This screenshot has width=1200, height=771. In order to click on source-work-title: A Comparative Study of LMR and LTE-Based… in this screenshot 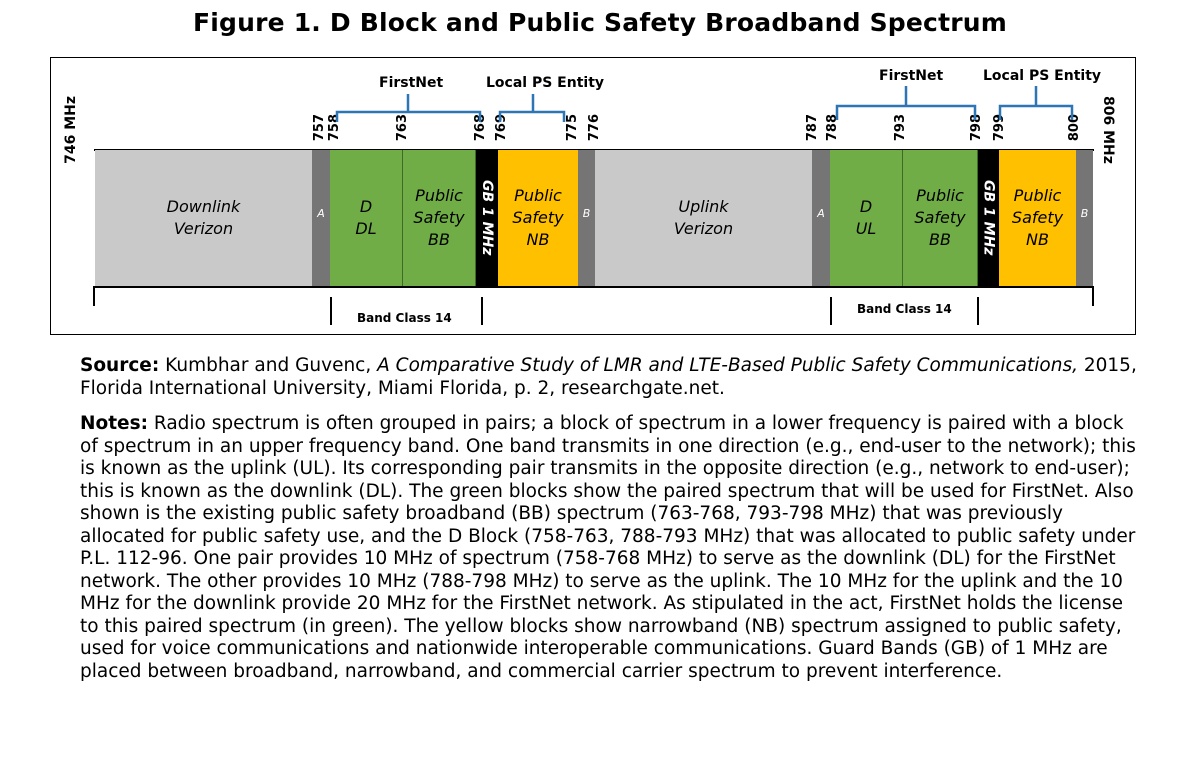, I will do `click(727, 365)`.